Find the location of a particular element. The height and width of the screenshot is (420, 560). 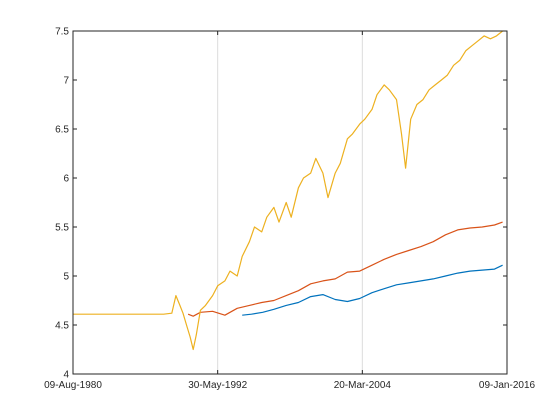

y-tick-label: 5.5 is located at coordinates (62, 228).